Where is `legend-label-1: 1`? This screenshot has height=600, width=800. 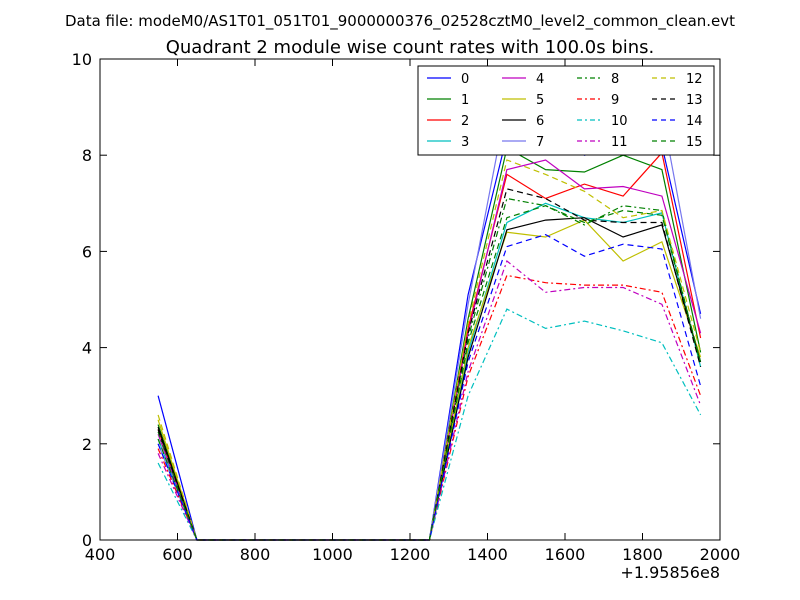
legend-label-1: 1 is located at coordinates (465, 100).